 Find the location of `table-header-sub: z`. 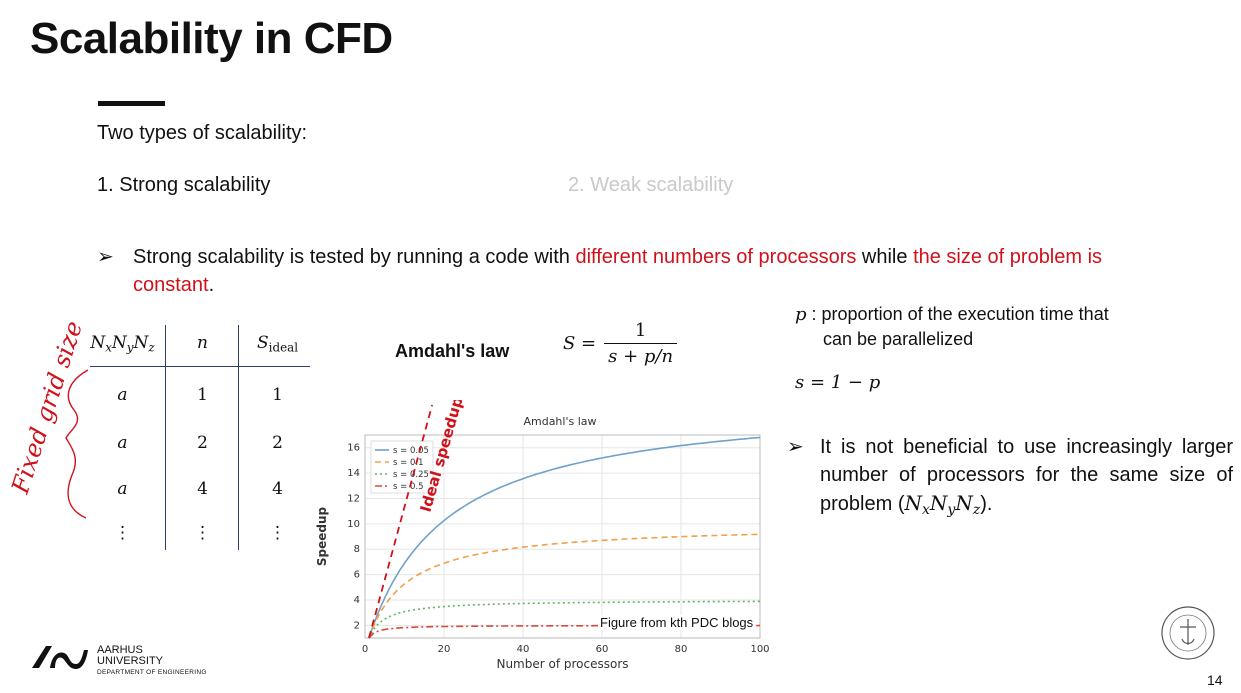

table-header-sub: z is located at coordinates (151, 347).